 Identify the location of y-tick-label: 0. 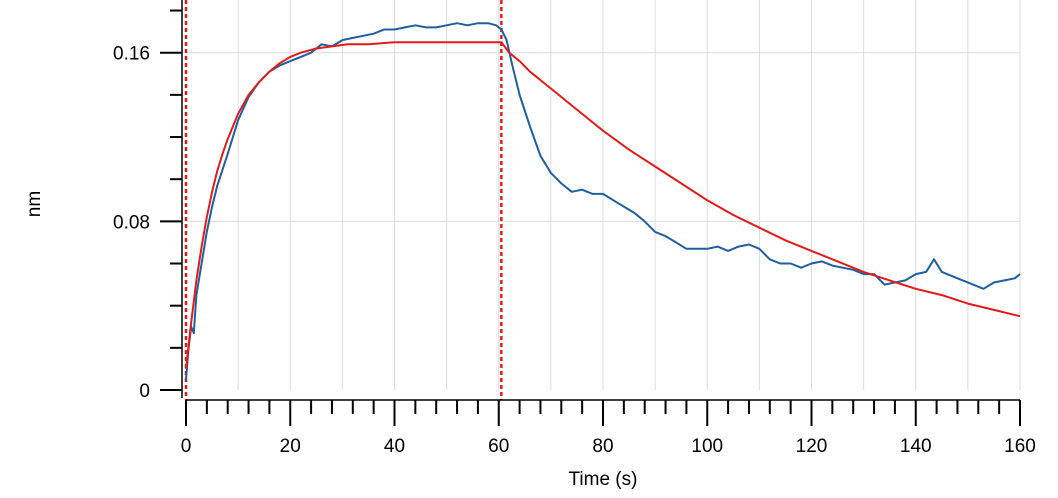
(144, 391).